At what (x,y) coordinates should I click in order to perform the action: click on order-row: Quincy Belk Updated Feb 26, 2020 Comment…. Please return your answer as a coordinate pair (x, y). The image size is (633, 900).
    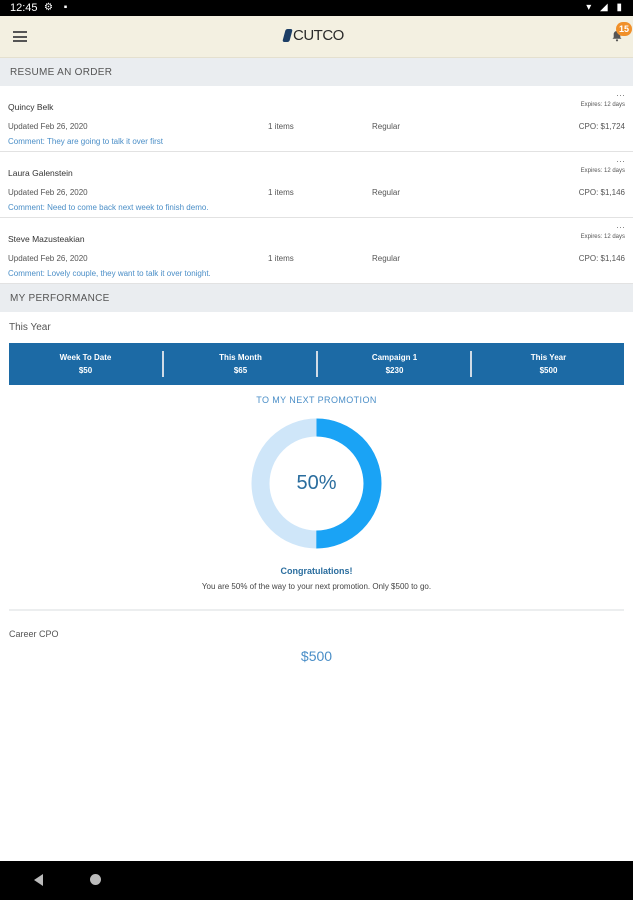
    Looking at the image, I should click on (316, 119).